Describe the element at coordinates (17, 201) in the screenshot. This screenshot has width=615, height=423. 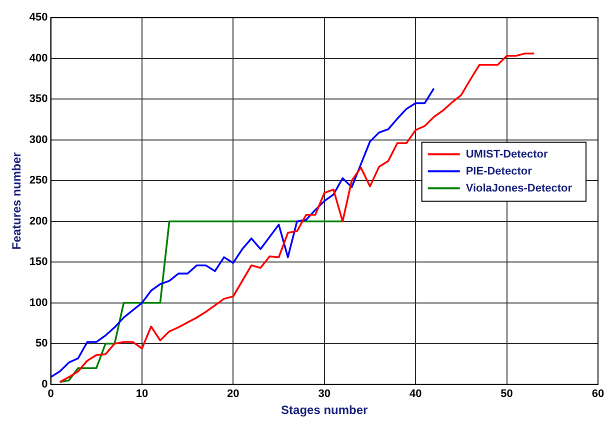
I see `y-axis-title: Features number` at that location.